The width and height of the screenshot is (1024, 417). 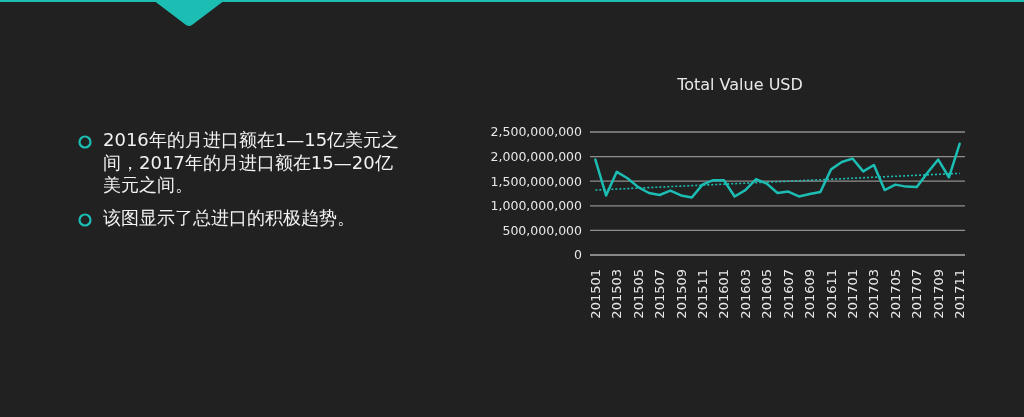 What do you see at coordinates (960, 294) in the screenshot?
I see `x-tick-label: 201711` at bounding box center [960, 294].